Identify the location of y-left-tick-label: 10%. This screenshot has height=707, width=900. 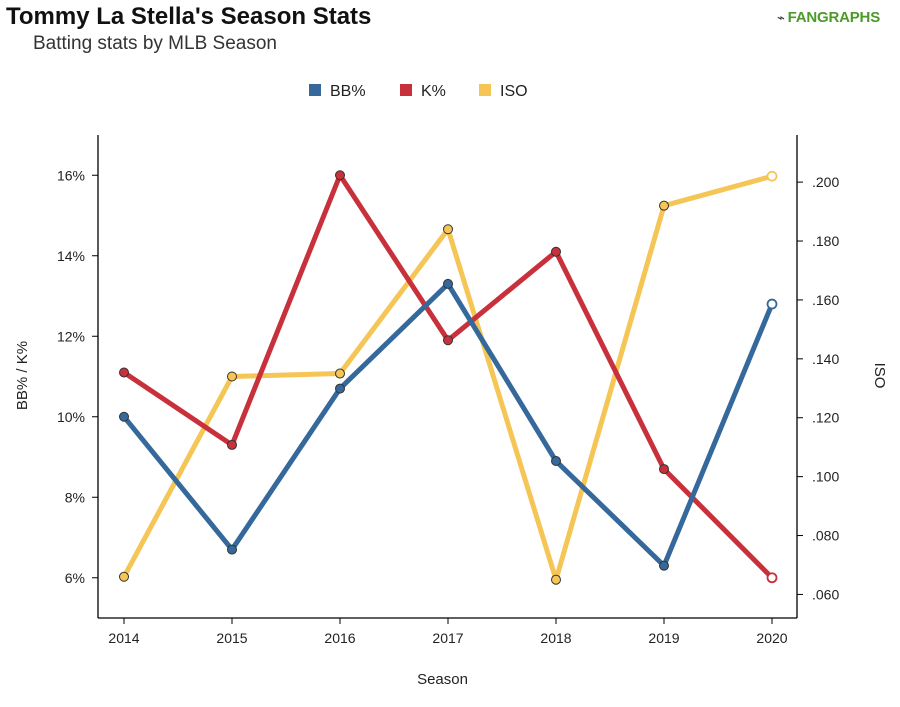
(71, 417).